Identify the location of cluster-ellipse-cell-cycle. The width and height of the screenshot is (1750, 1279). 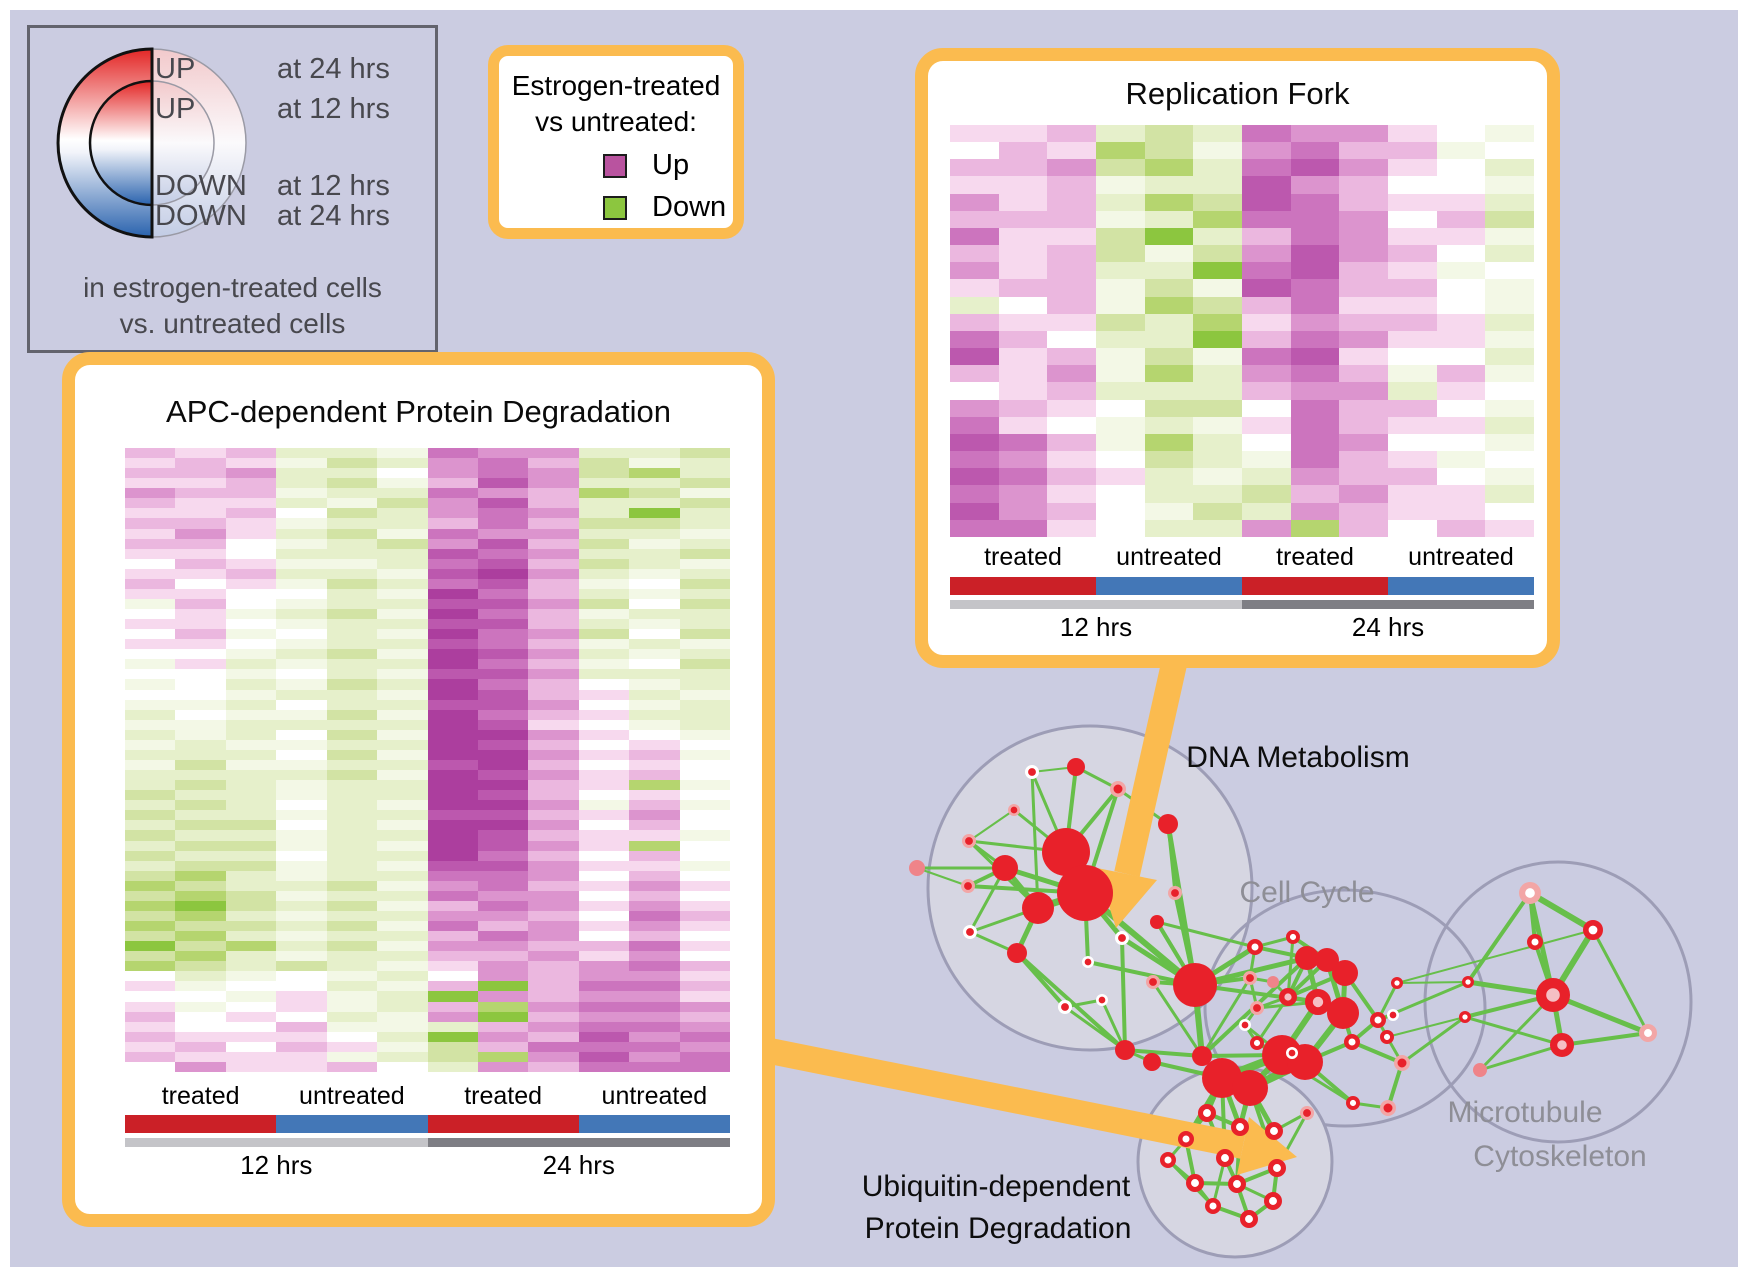
(1345, 1008).